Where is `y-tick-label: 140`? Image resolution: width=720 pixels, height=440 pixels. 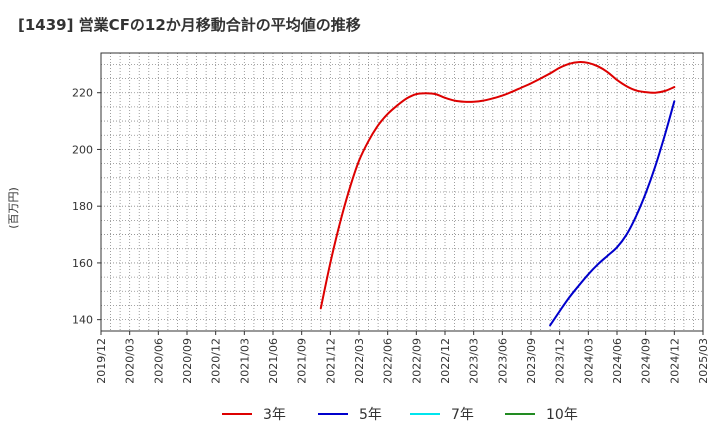 y-tick-label: 140 is located at coordinates (82, 320).